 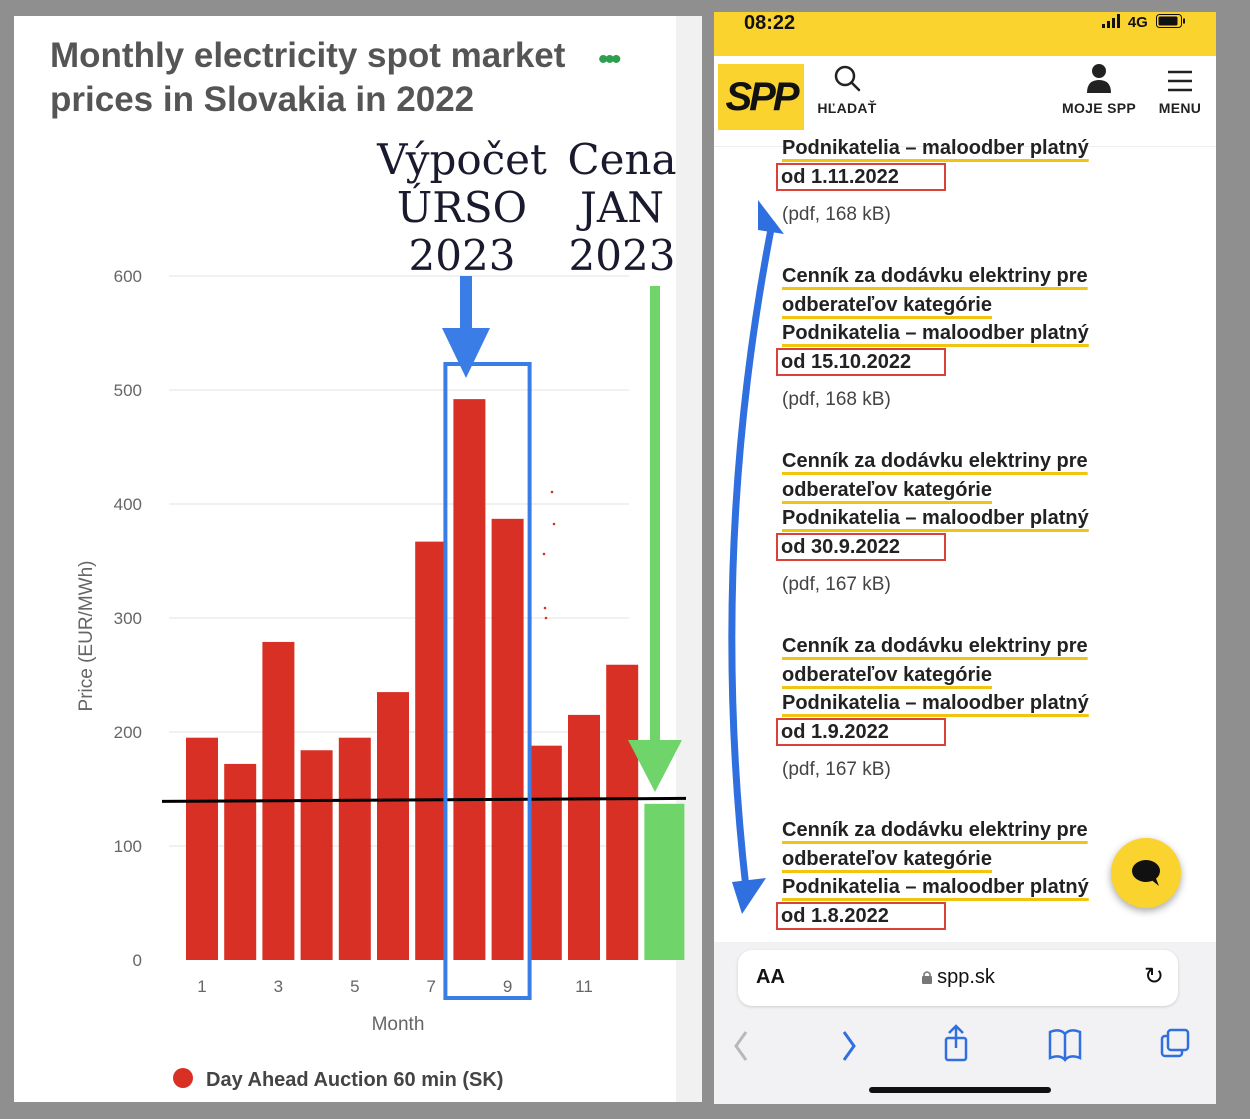 What do you see at coordinates (965, 1023) in the screenshot?
I see `browser-toolbar: AA spp.sk ↻` at bounding box center [965, 1023].